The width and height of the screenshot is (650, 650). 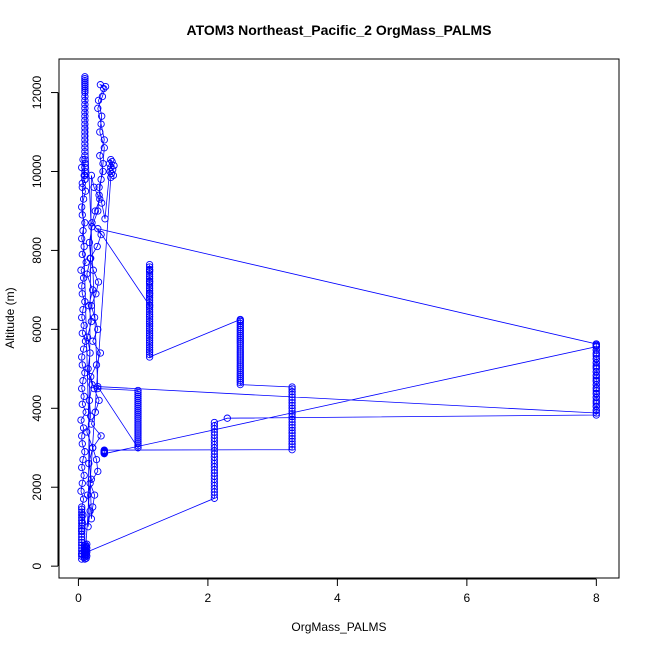 What do you see at coordinates (338, 627) in the screenshot?
I see `x-axis-label: OrgMass_PALMS` at bounding box center [338, 627].